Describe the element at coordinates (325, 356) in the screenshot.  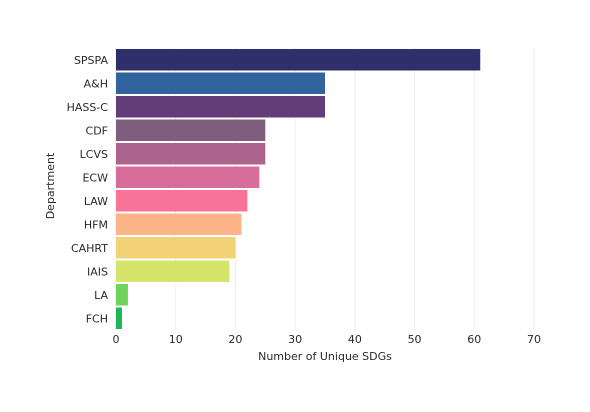
I see `x-axis-title: Number of Unique SDGs` at that location.